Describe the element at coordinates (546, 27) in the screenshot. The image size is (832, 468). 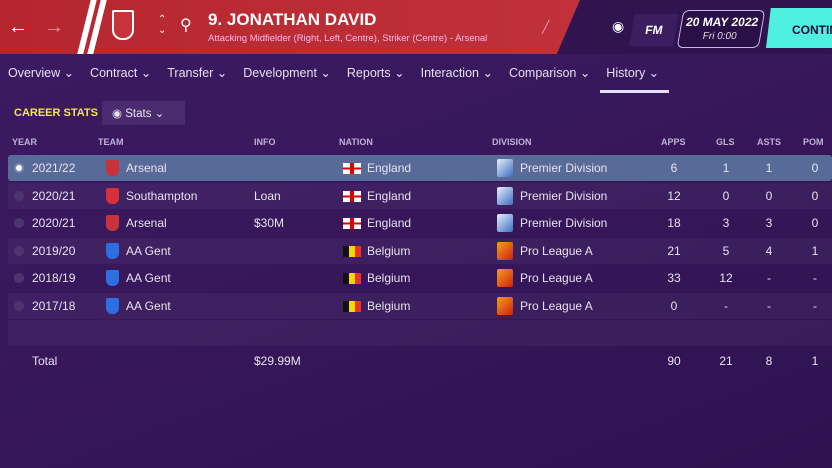
I see `edit-icon: ╱` at that location.